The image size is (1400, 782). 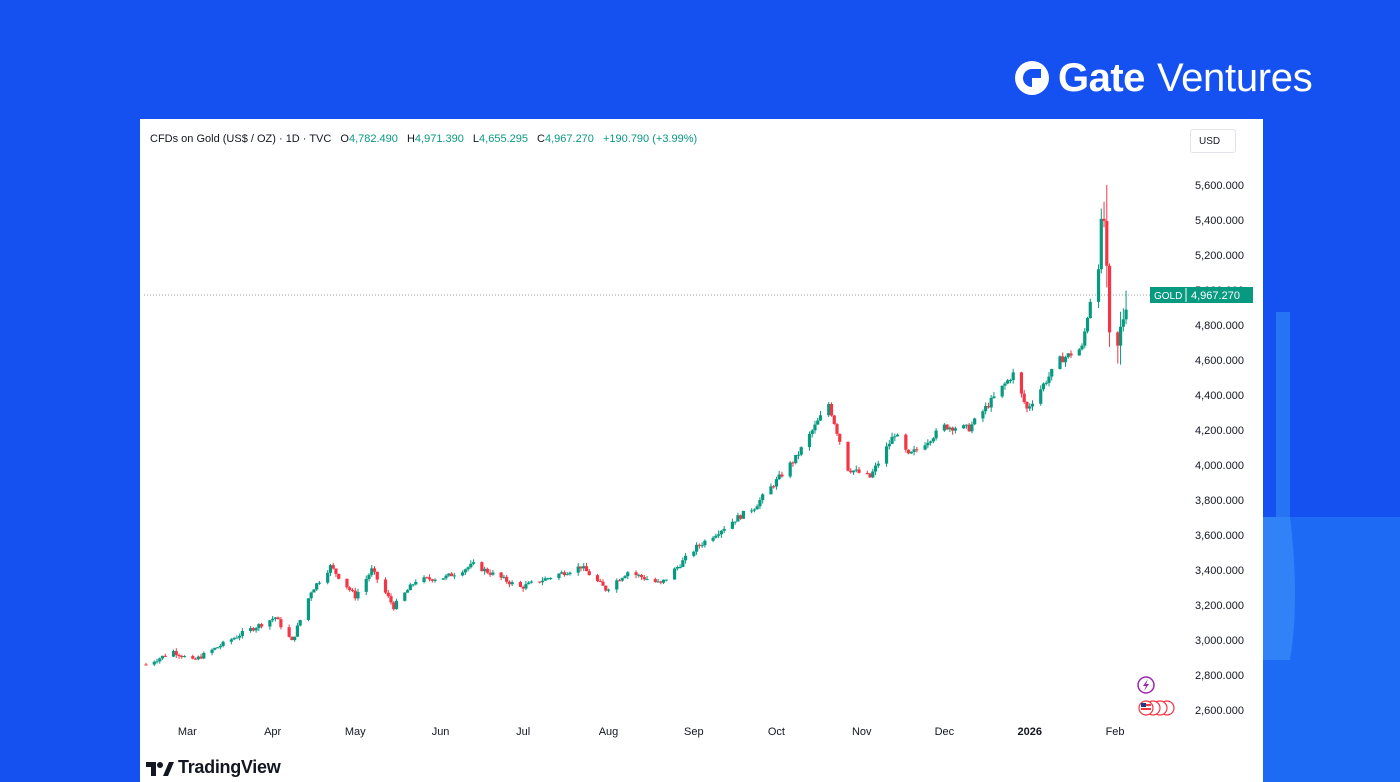 What do you see at coordinates (1032, 78) in the screenshot?
I see `gate-logo-icon` at bounding box center [1032, 78].